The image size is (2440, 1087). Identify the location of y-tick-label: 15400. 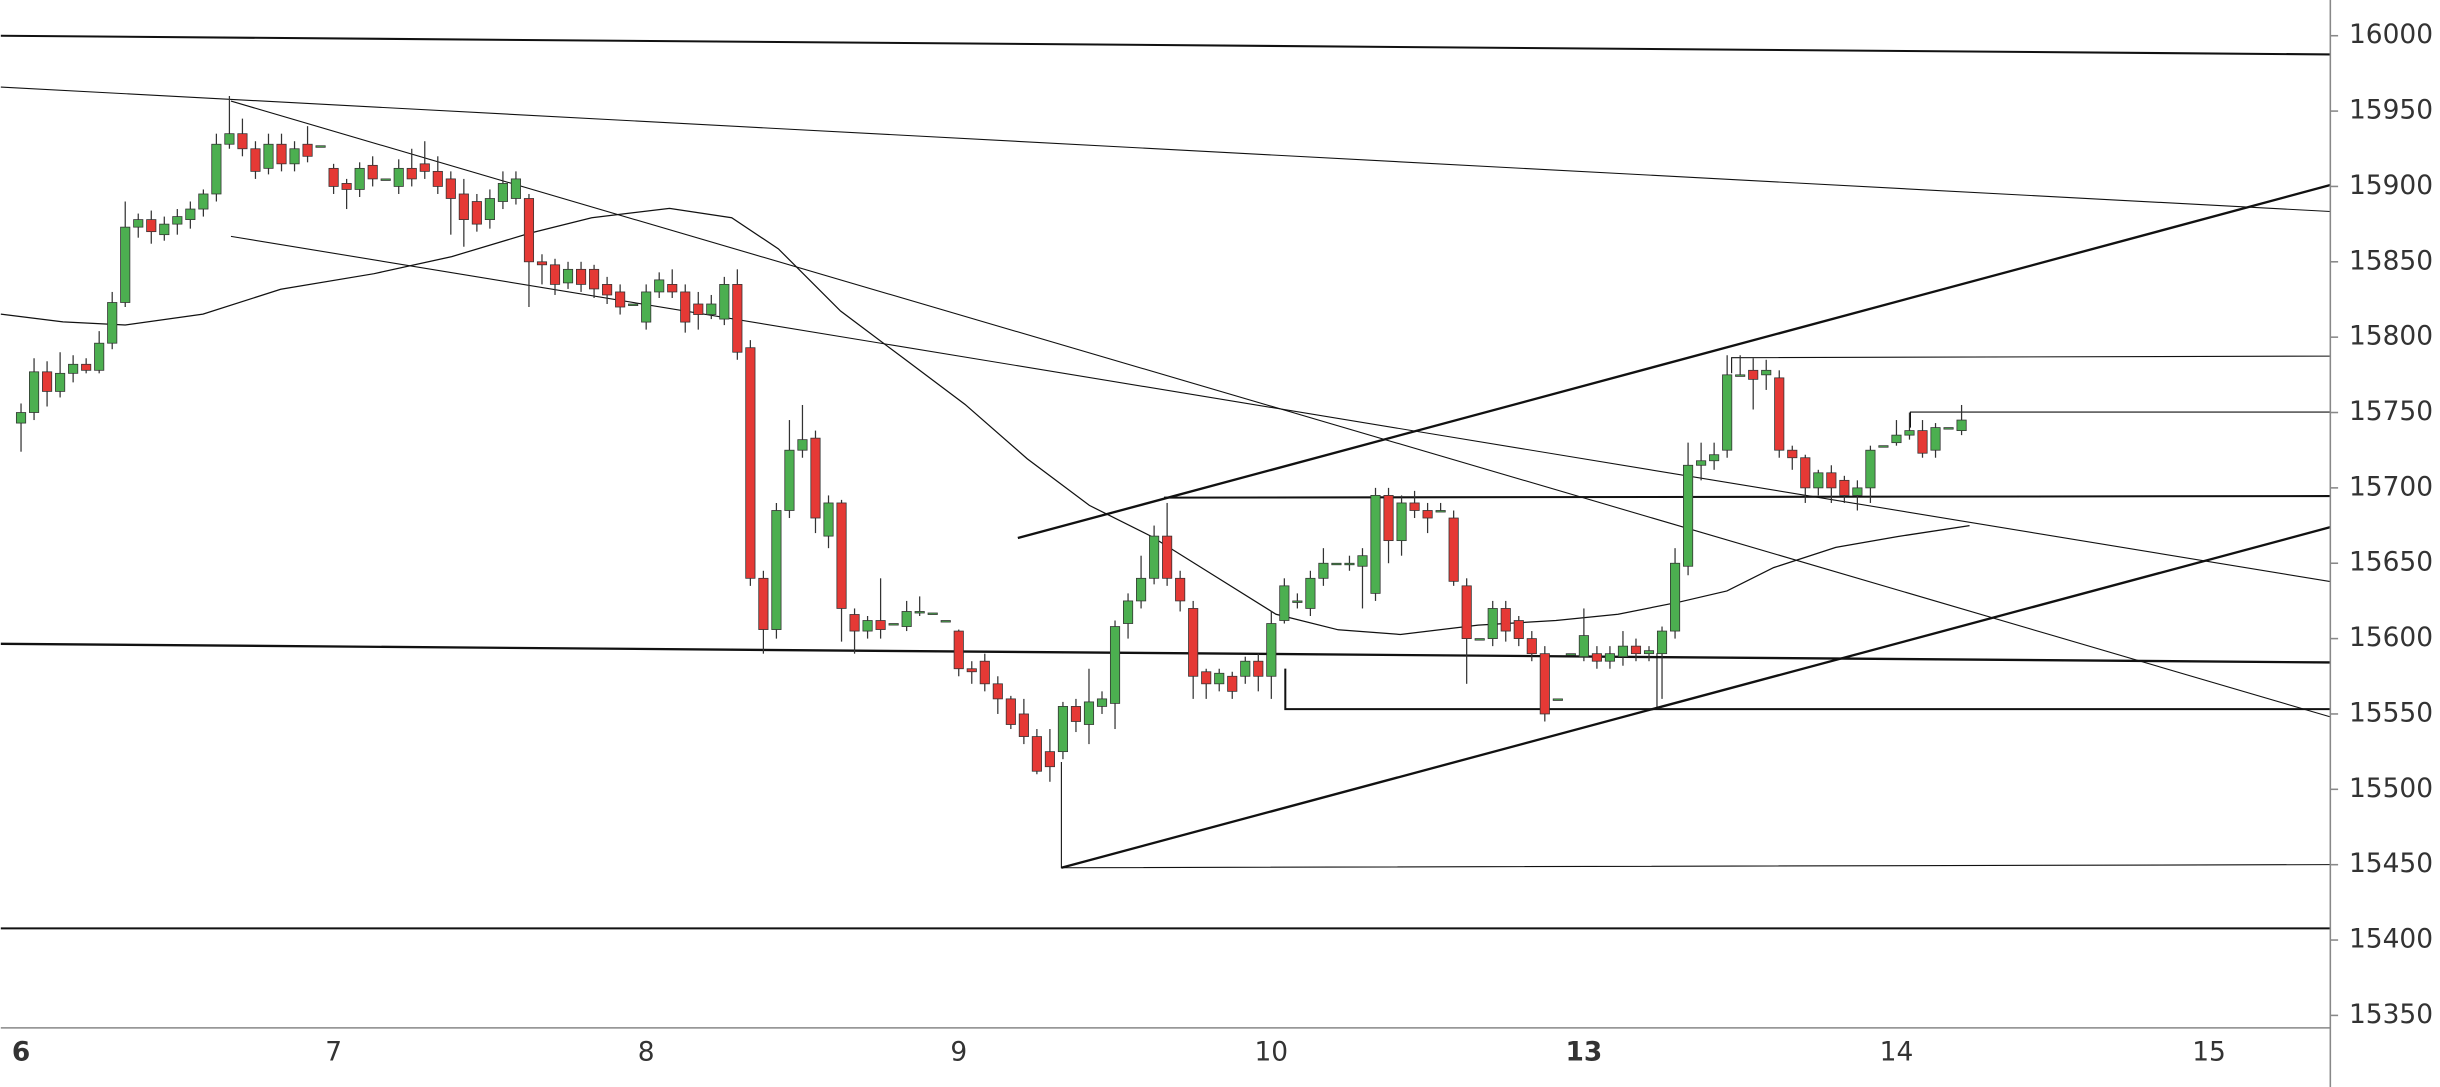
(2391, 939).